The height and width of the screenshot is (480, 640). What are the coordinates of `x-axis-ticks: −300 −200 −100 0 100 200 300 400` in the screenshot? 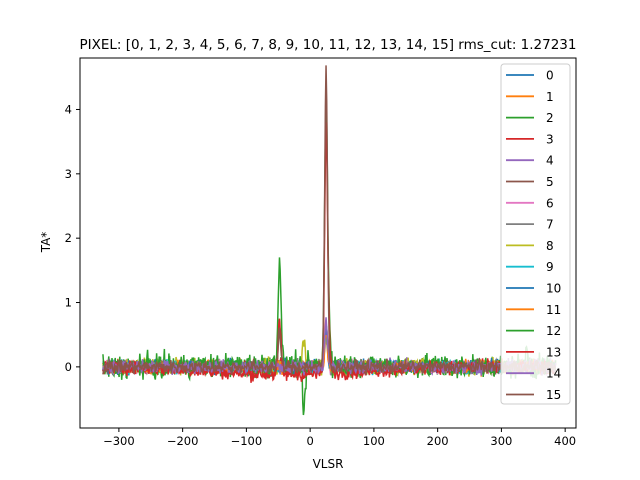 It's located at (339, 438).